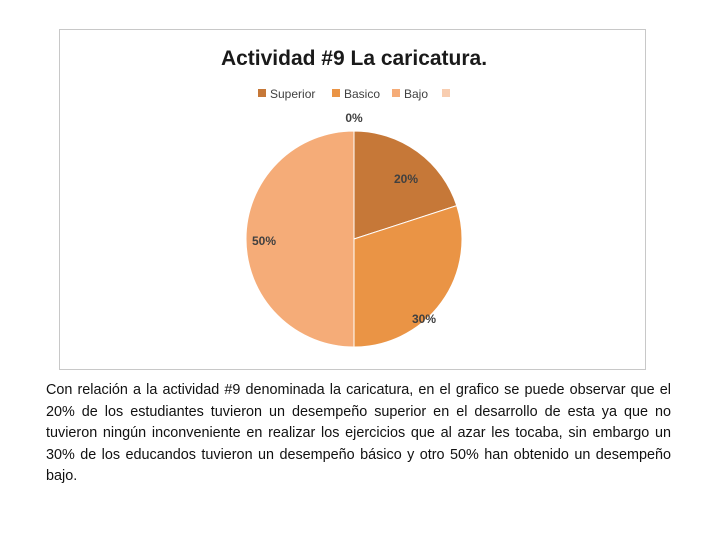  I want to click on chart-title: Actividad #9 La caricatura., so click(354, 58).